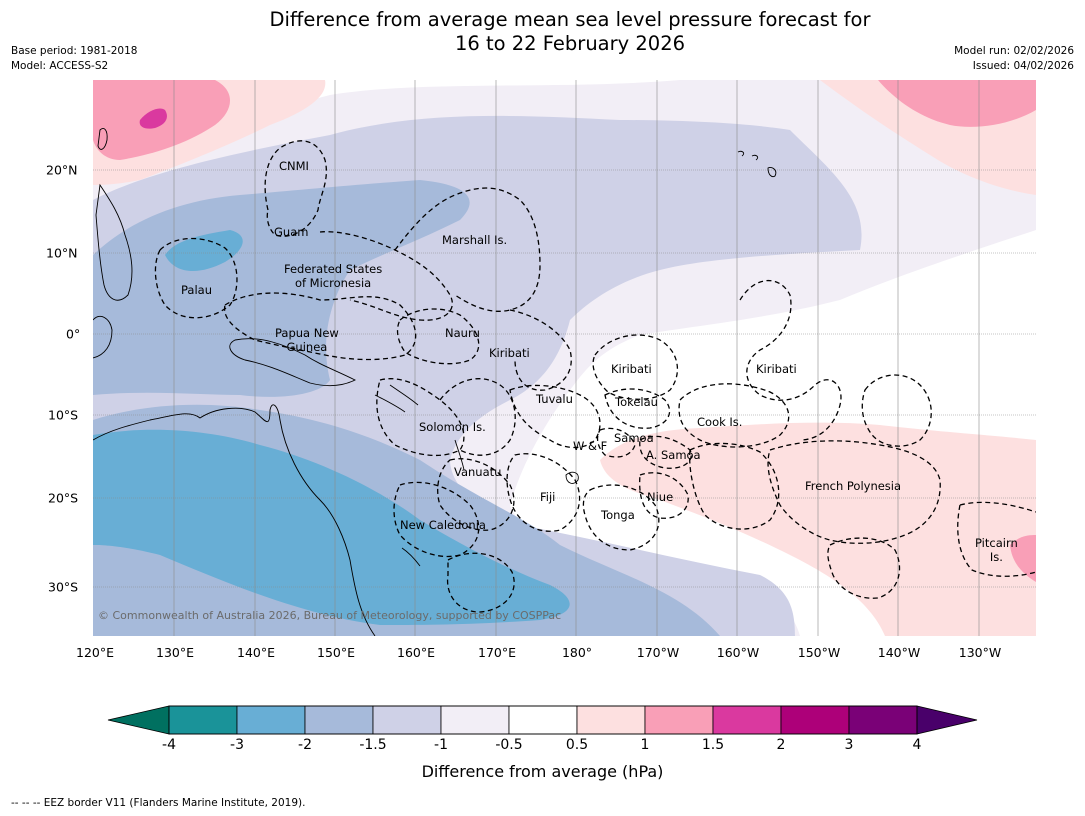 Image resolution: width=1085 pixels, height=816 pixels. Describe the element at coordinates (74, 59) in the screenshot. I see `meta-left: Base period: 1981-2018 Model: ACCESS-S2` at that location.